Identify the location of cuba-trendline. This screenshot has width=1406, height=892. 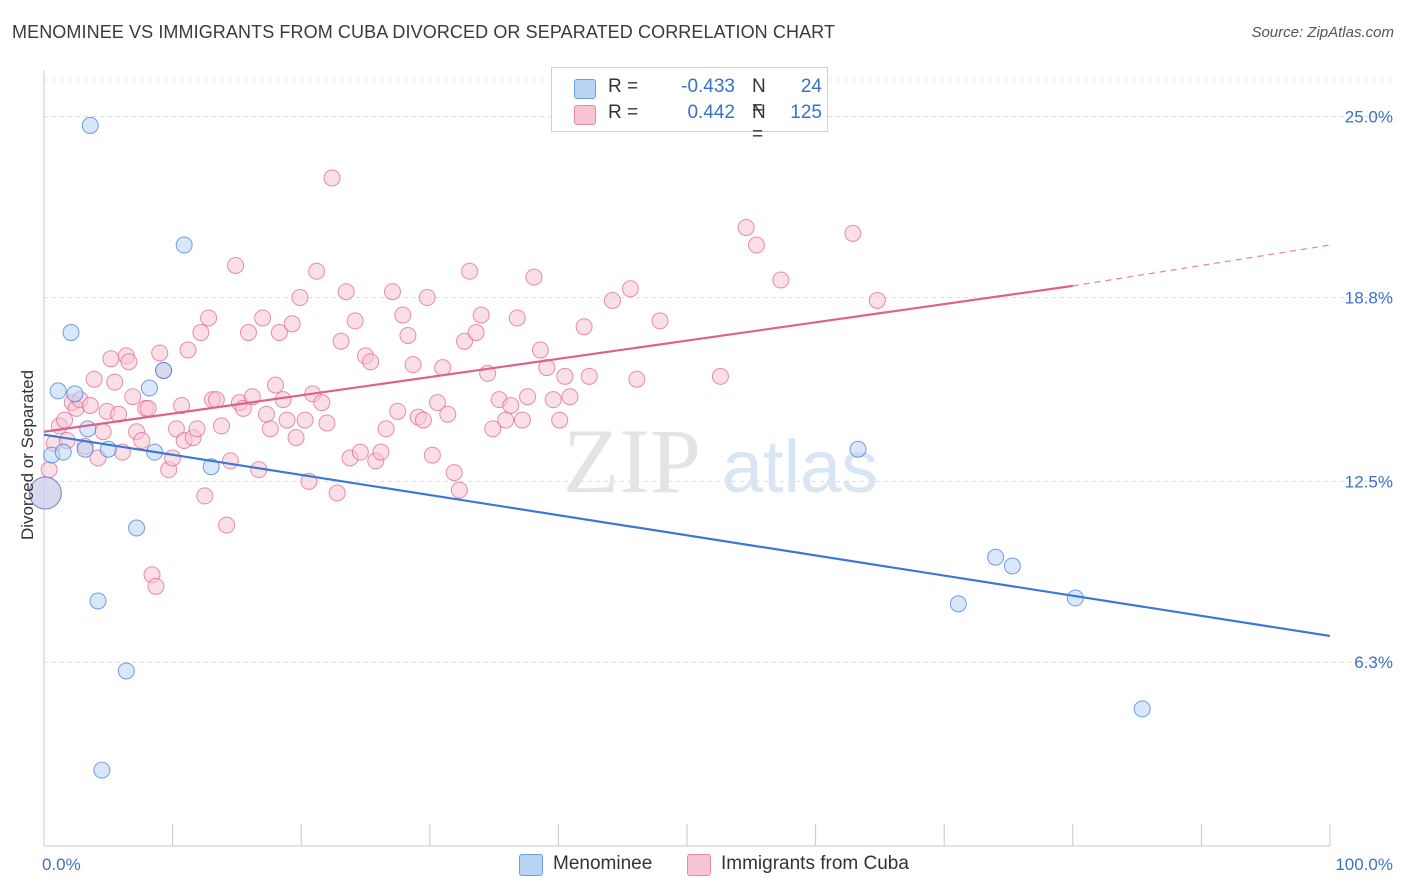
(558, 358).